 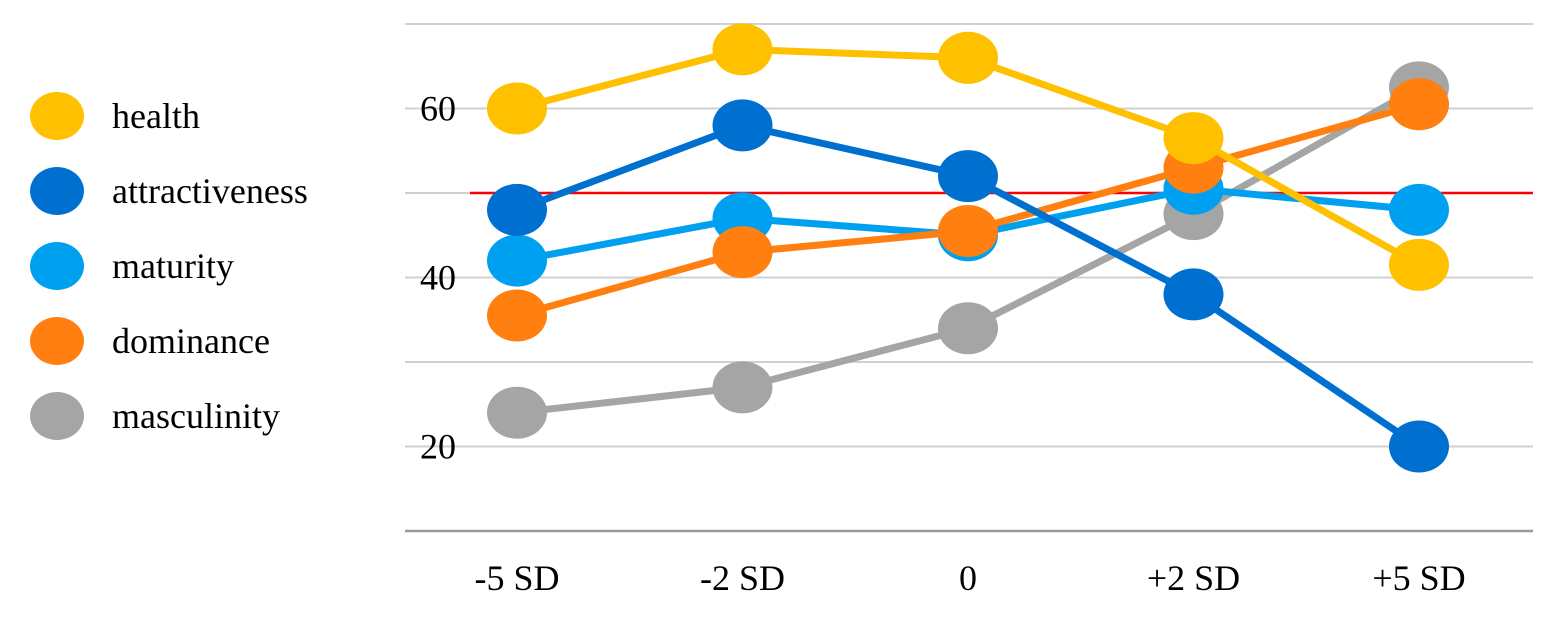 I want to click on legend-item-health: health, so click(x=169, y=115).